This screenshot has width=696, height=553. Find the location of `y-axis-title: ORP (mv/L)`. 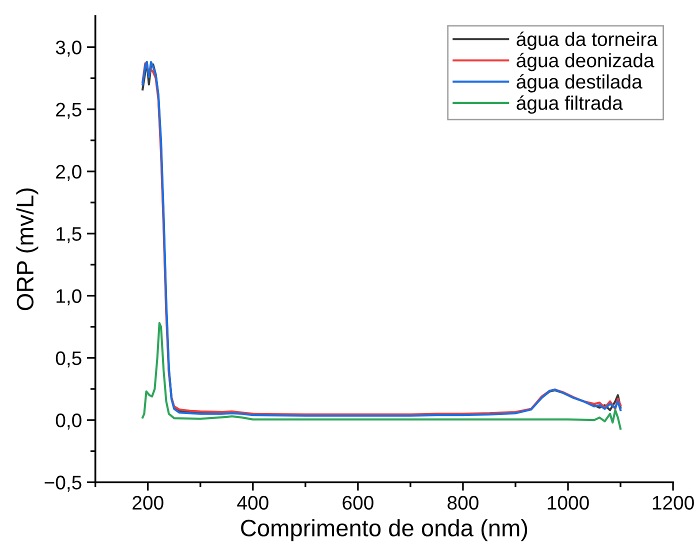

y-axis-title: ORP (mv/L) is located at coordinates (27, 249).